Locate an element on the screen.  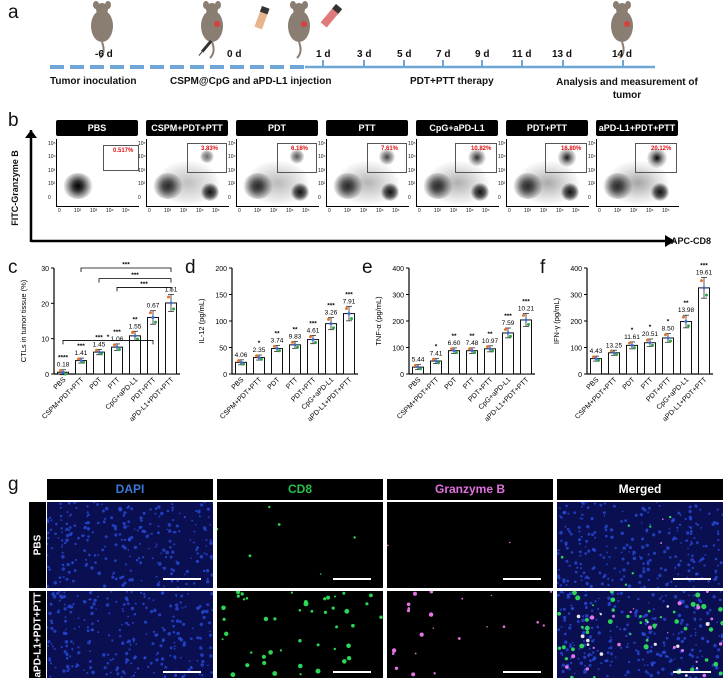
bracket-label: *** is located at coordinates (126, 265).